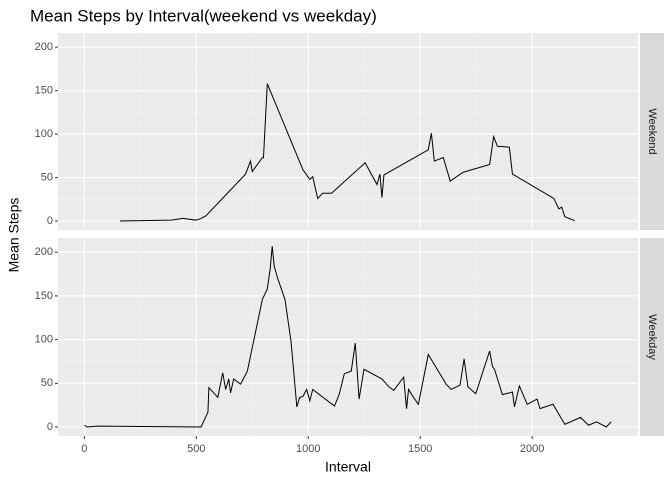 The width and height of the screenshot is (672, 480). Describe the element at coordinates (308, 449) in the screenshot. I see `x-tick-label: 1000` at that location.